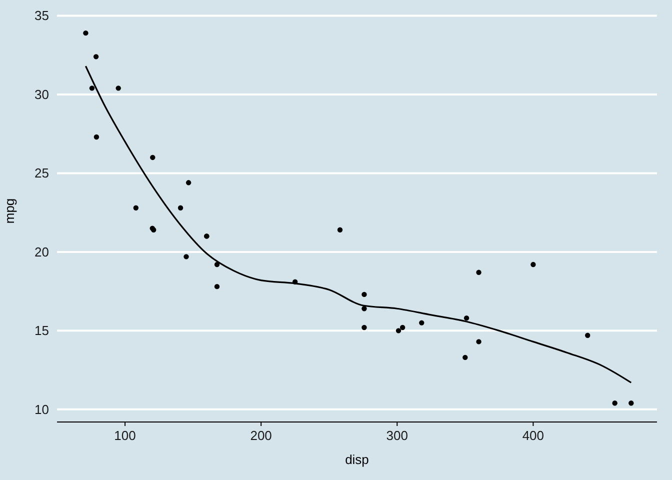 This screenshot has width=672, height=480. I want to click on x-tick-label: 100, so click(125, 435).